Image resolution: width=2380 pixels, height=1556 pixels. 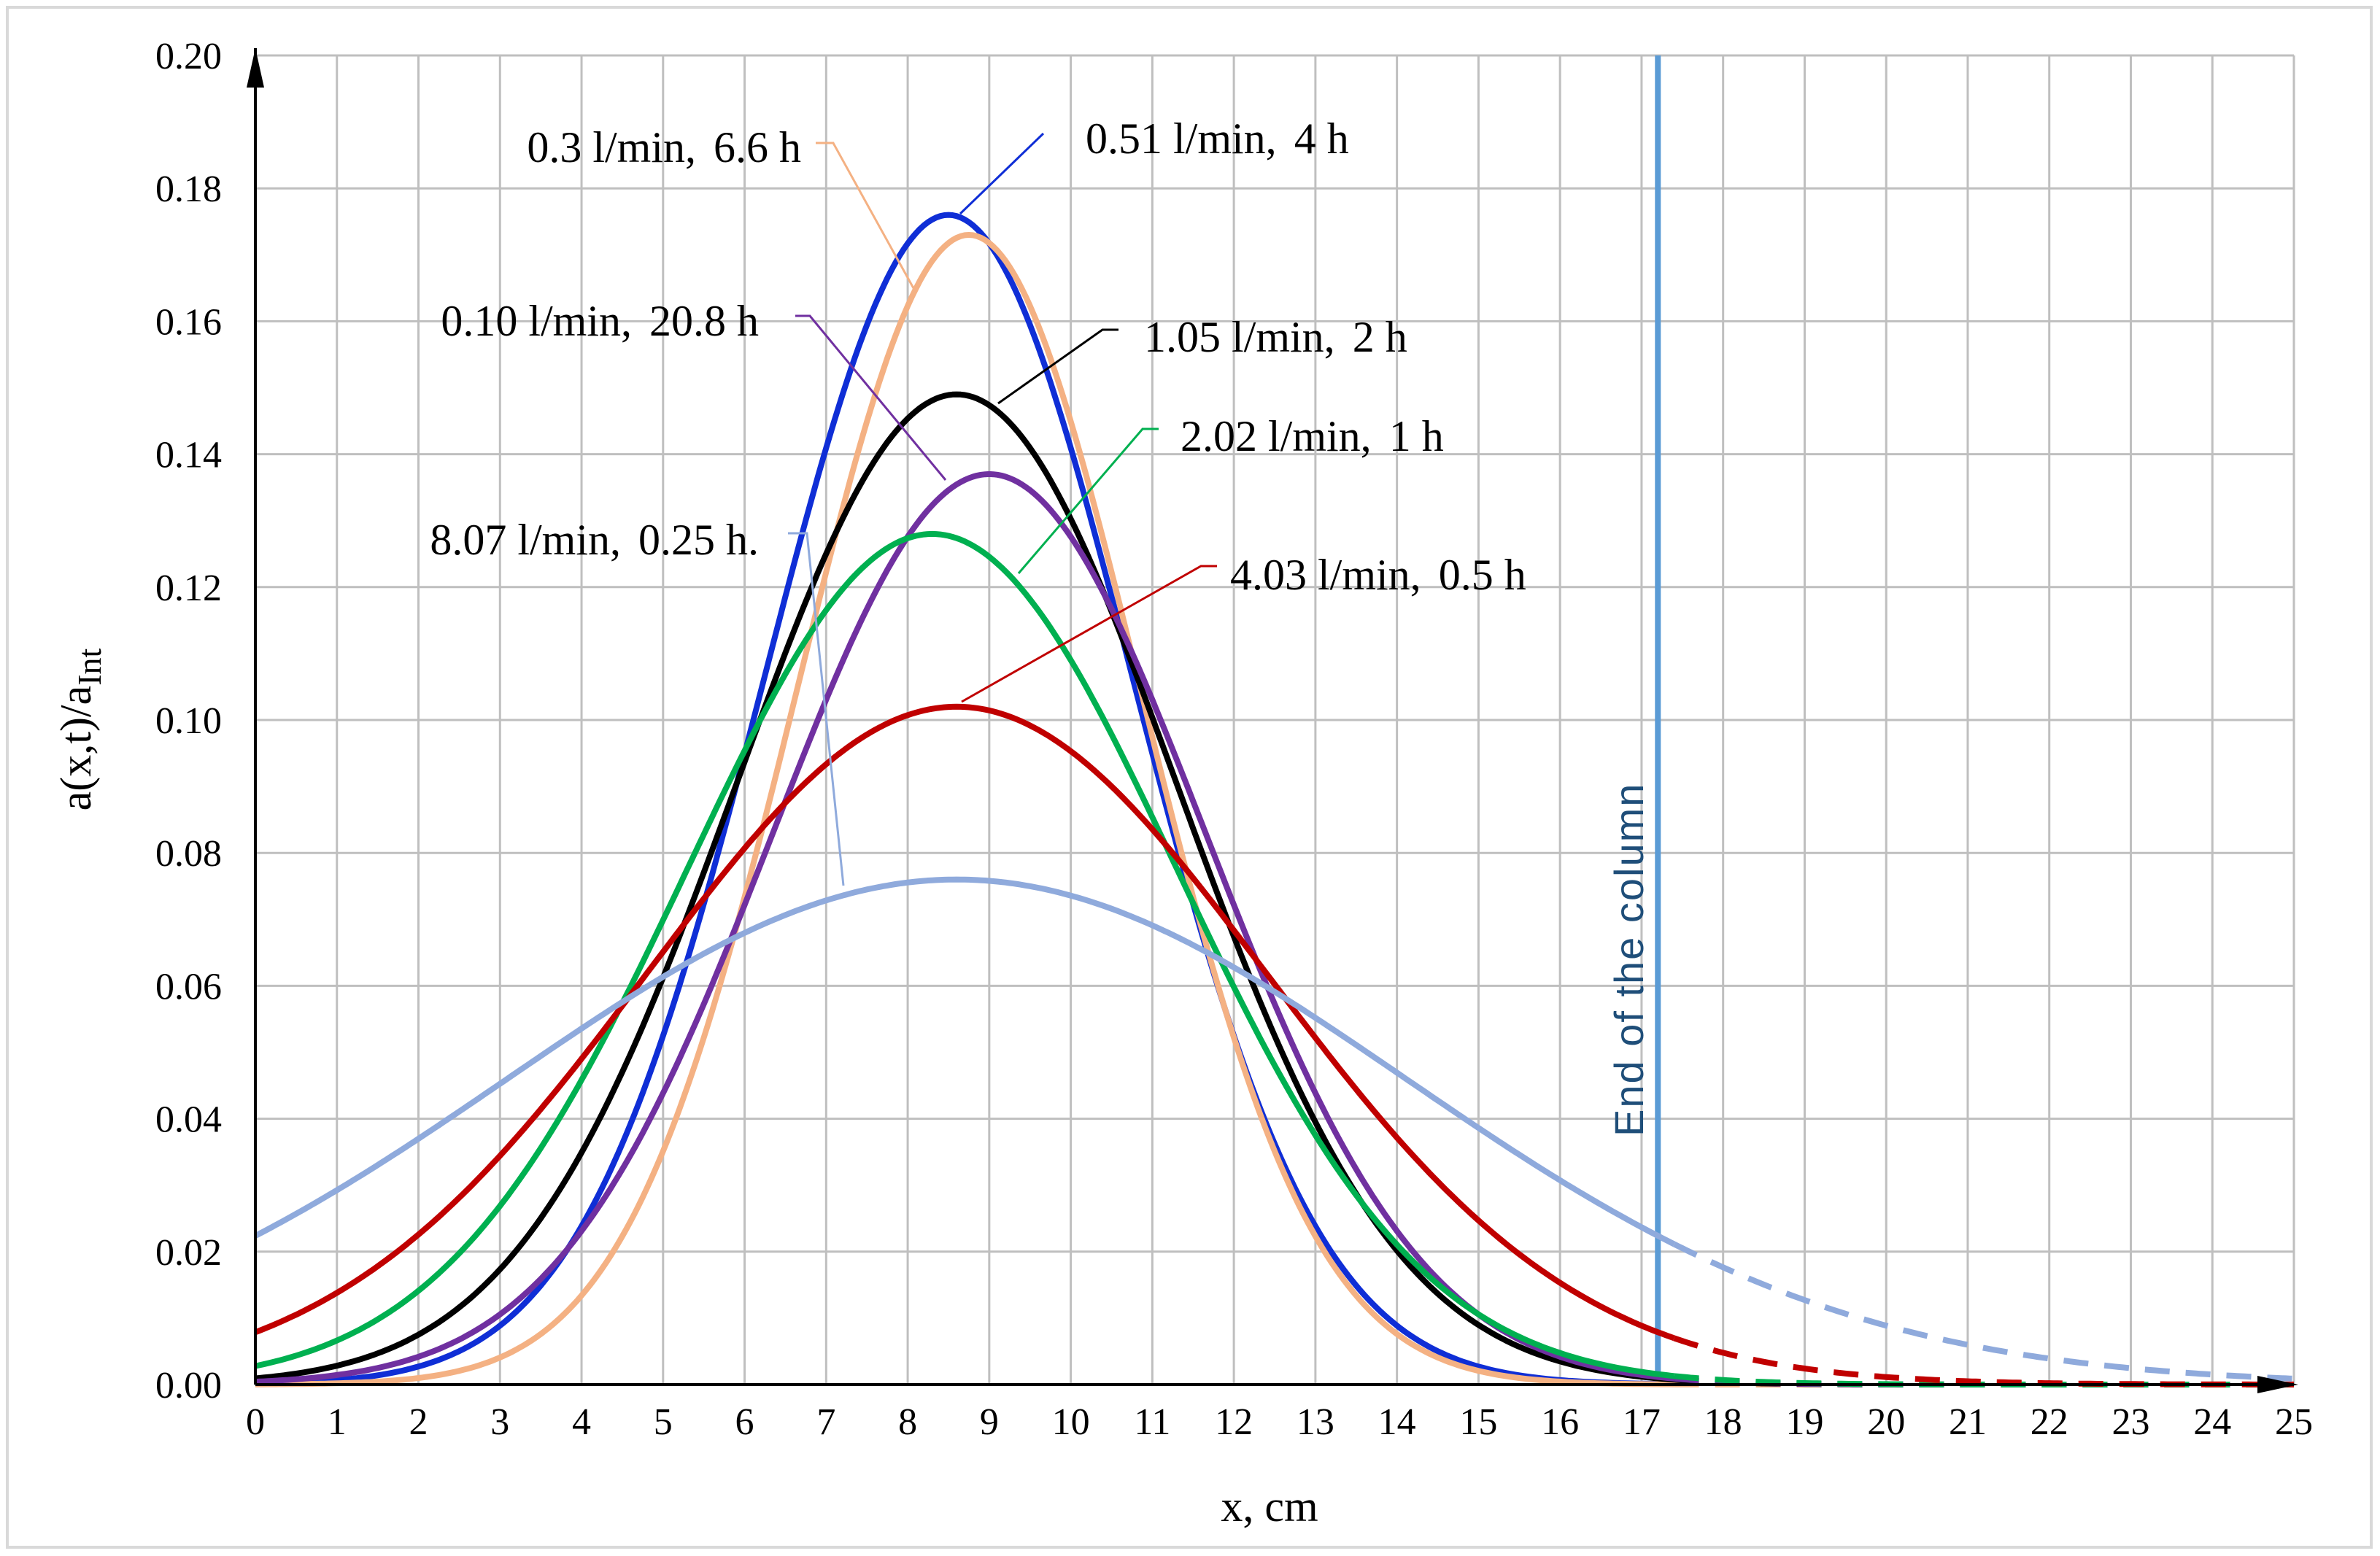 What do you see at coordinates (1275, 337) in the screenshot?
I see `label-1.05: 1.05 l/min, 2 h` at bounding box center [1275, 337].